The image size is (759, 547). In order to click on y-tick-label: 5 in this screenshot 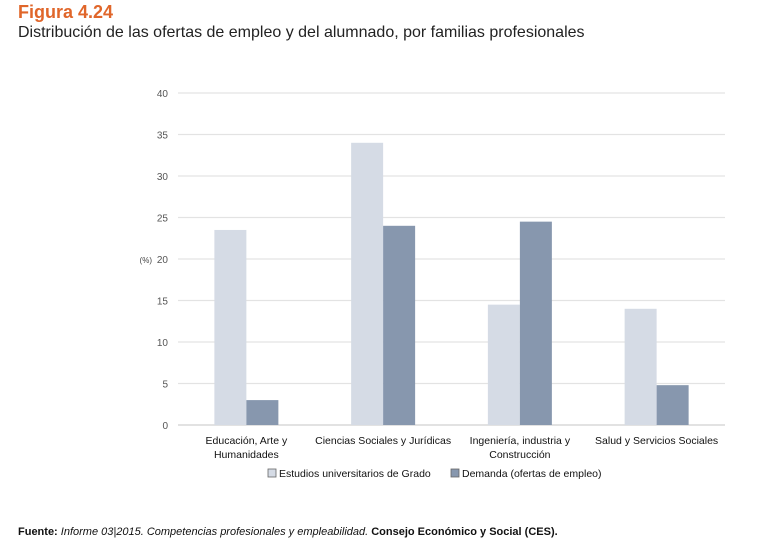, I will do `click(165, 385)`.